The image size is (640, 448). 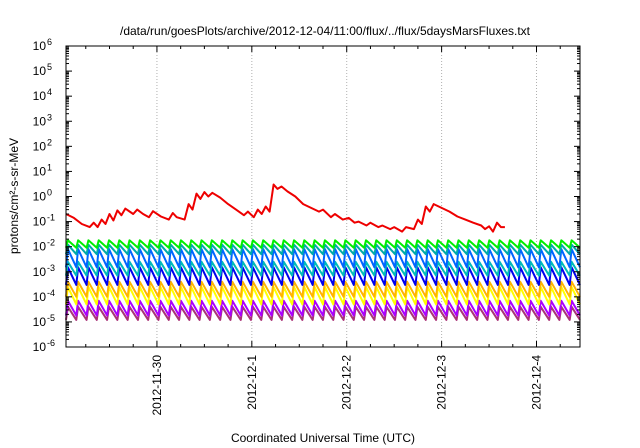 I want to click on y-tick-exponent: 1, so click(x=49, y=167).